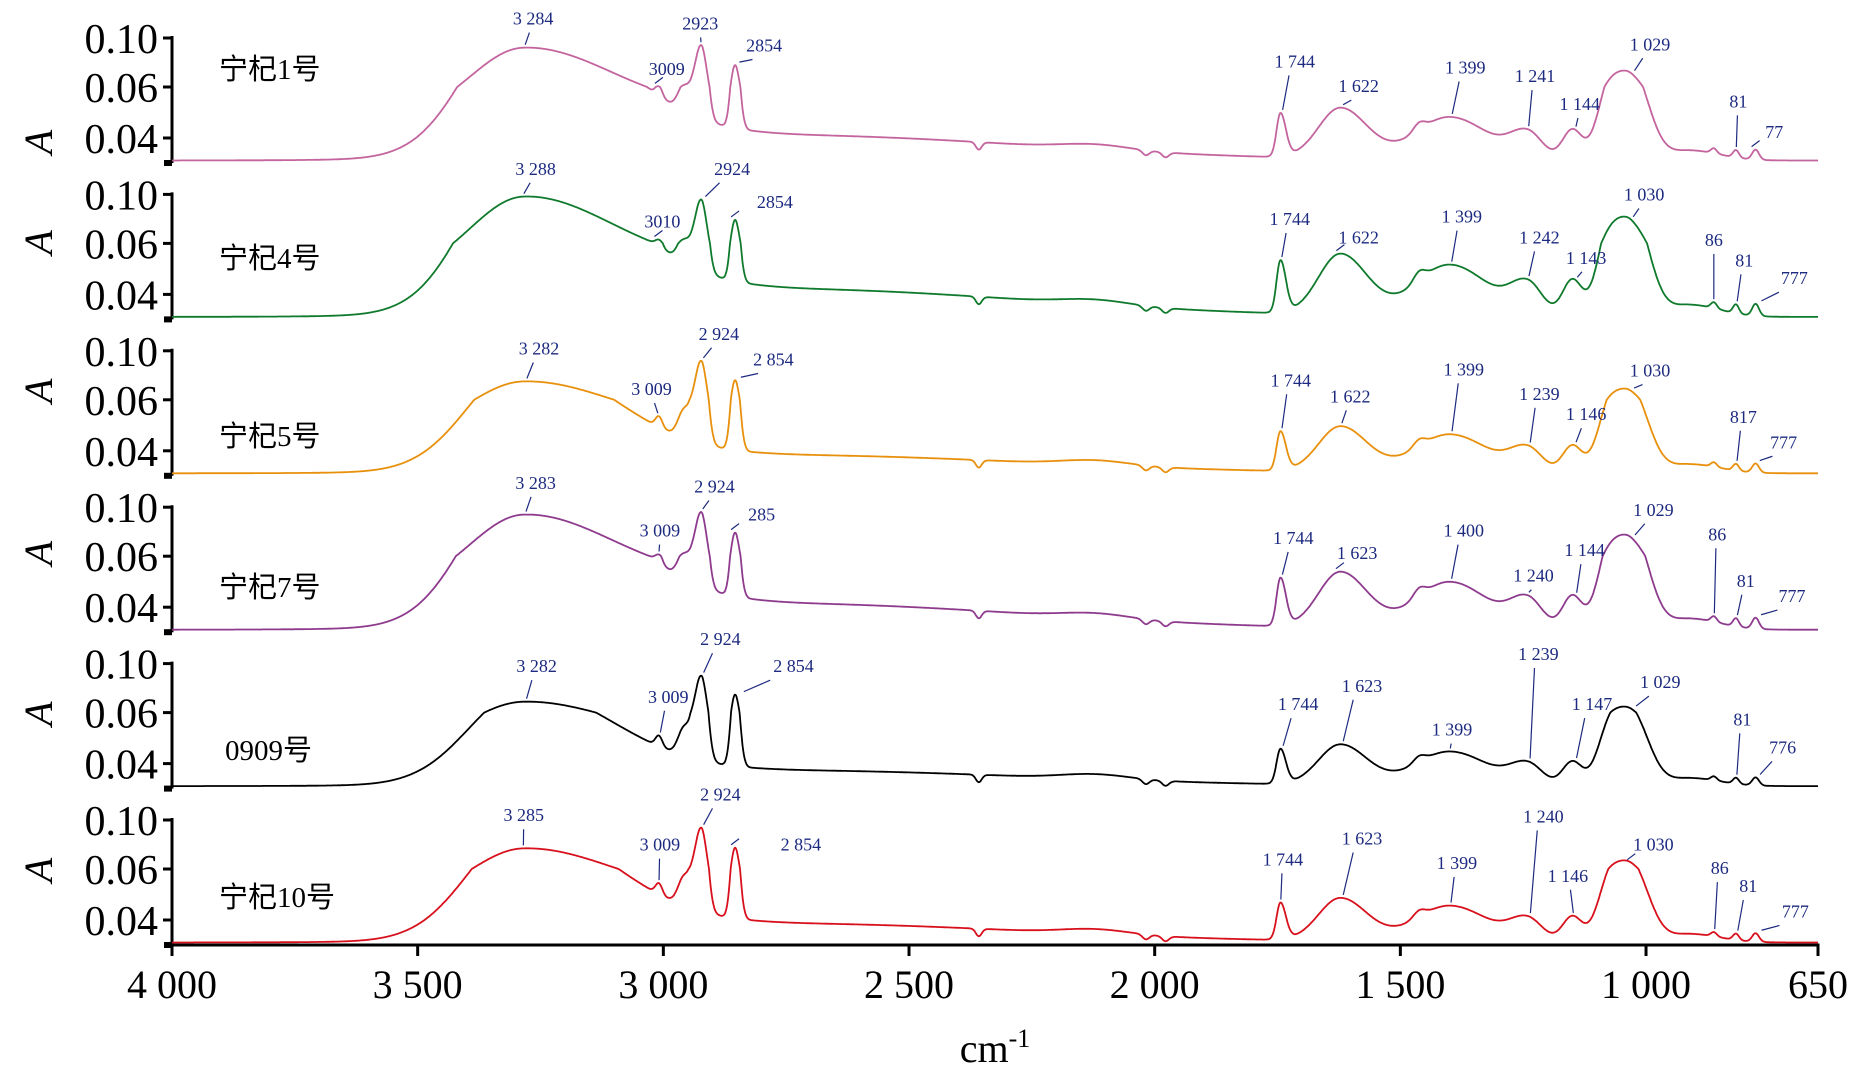 This screenshot has height=1081, width=1856. I want to click on peak-label: 2854, so click(764, 45).